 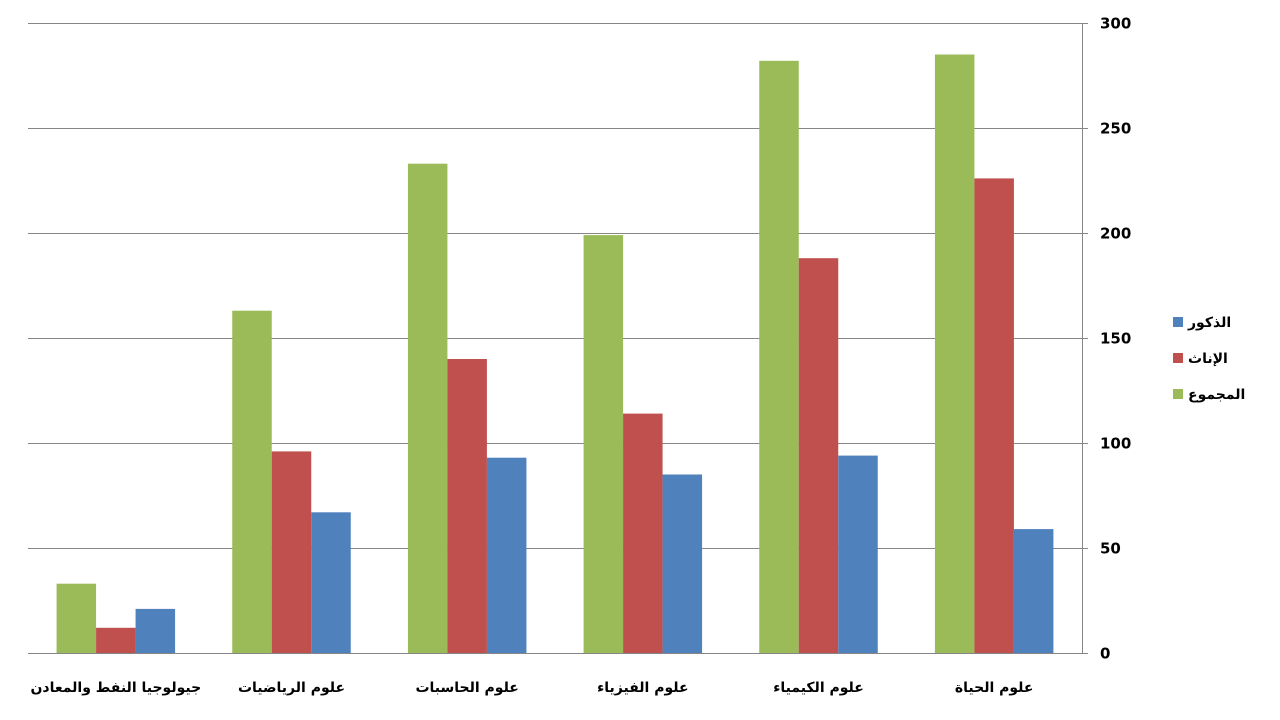 I want to click on y-tick-label: 150, so click(x=1115, y=339).